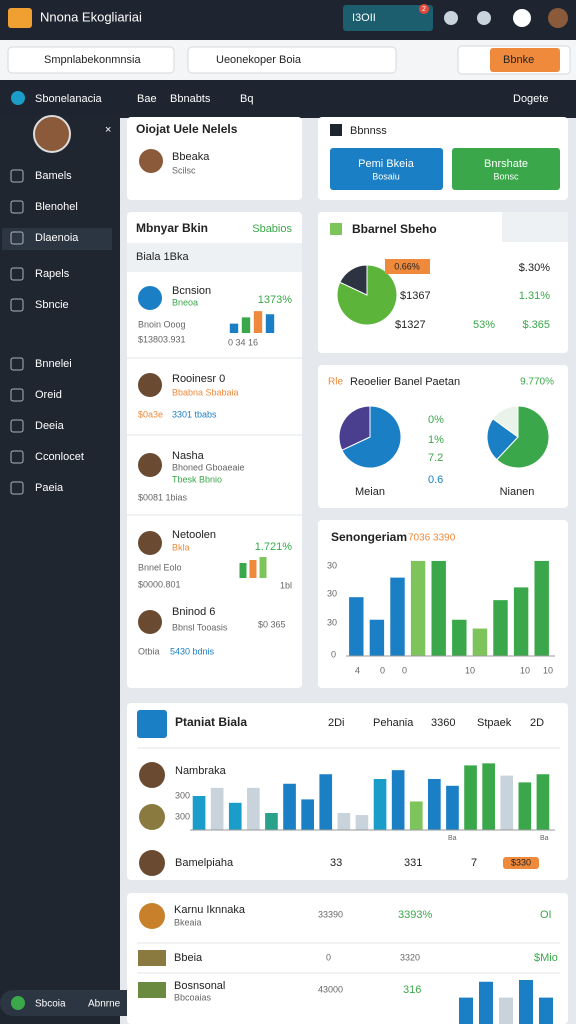  What do you see at coordinates (57, 238) in the screenshot?
I see `sidebar-item: Dlaenoia` at bounding box center [57, 238].